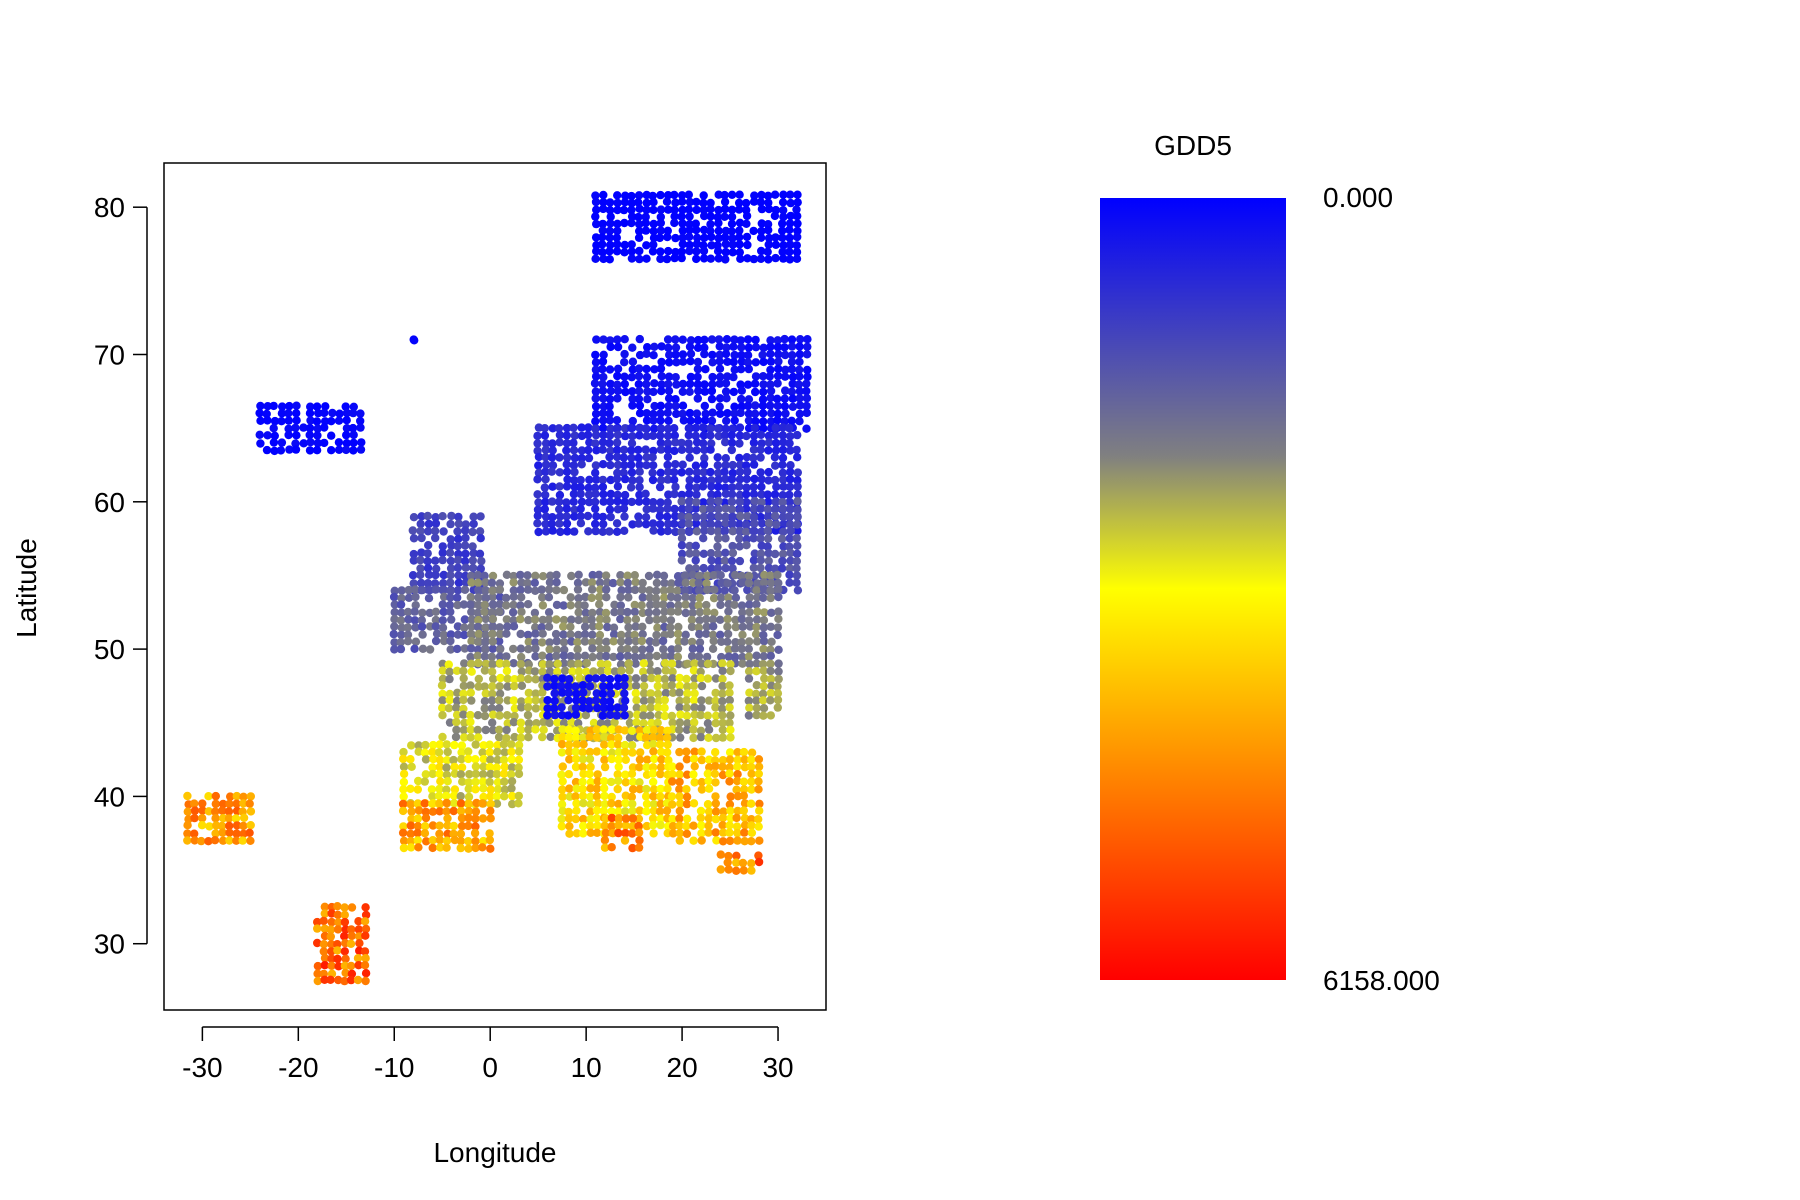 The image size is (1800, 1200). Describe the element at coordinates (488, 1054) in the screenshot. I see `x-axis: -30 -20 -10 0 10 20 30` at that location.